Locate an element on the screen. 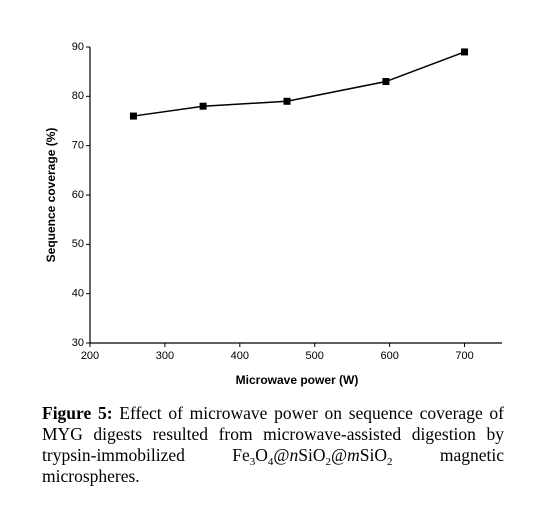 Image resolution: width=535 pixels, height=522 pixels. caption-text: m is located at coordinates (353, 455).